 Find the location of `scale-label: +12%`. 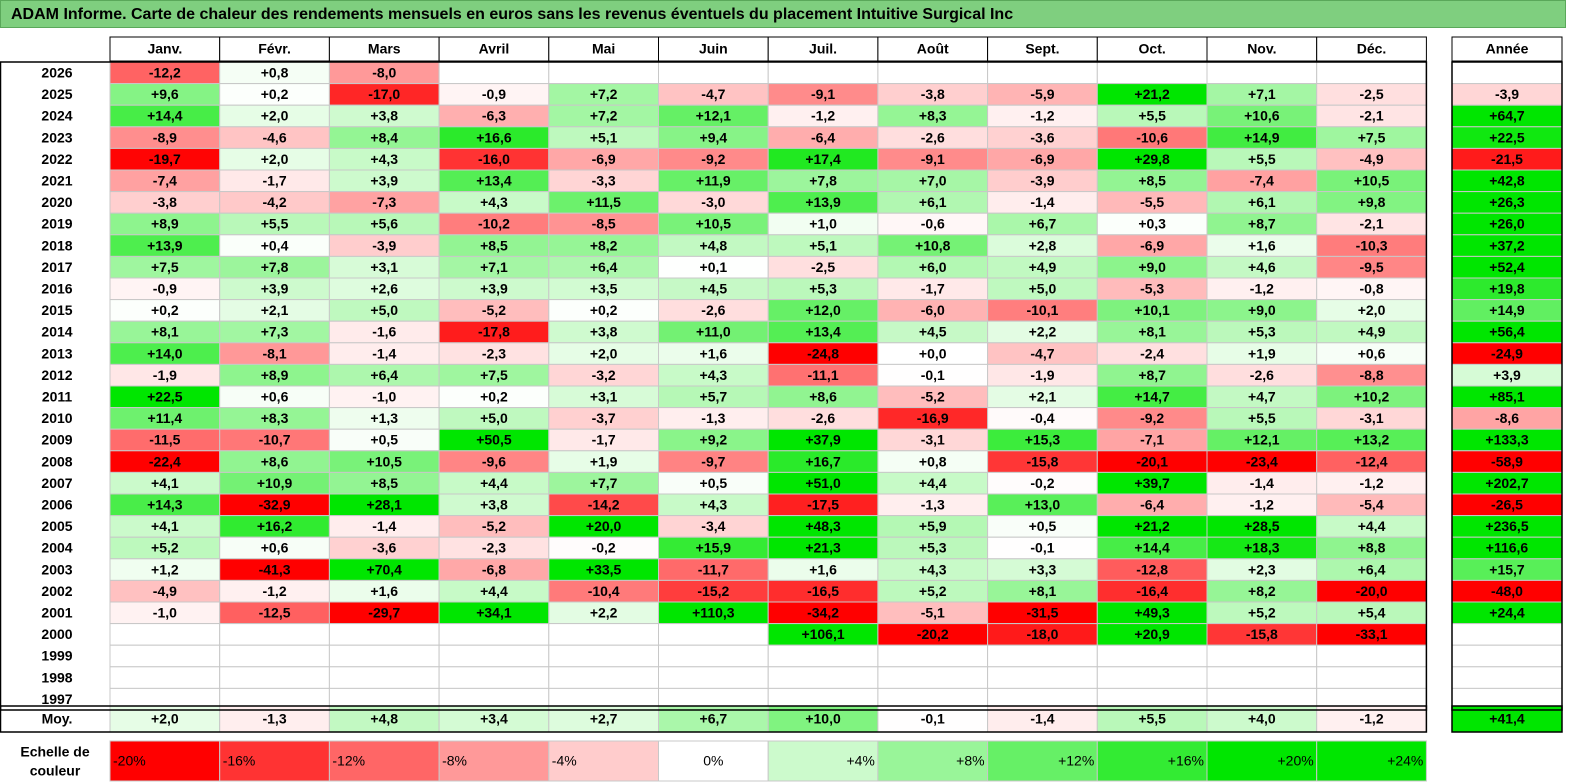

scale-label: +12% is located at coordinates (1076, 761).